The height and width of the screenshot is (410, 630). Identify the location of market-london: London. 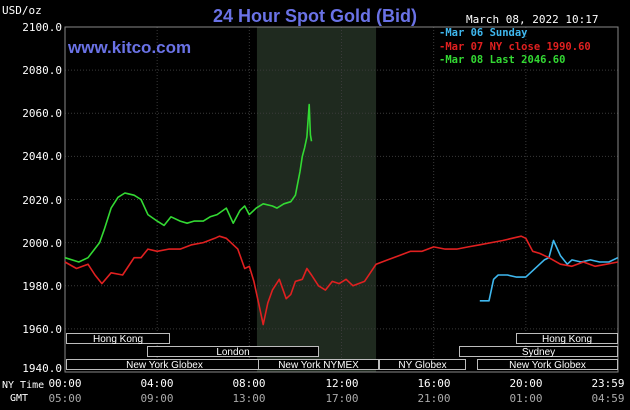
(233, 352).